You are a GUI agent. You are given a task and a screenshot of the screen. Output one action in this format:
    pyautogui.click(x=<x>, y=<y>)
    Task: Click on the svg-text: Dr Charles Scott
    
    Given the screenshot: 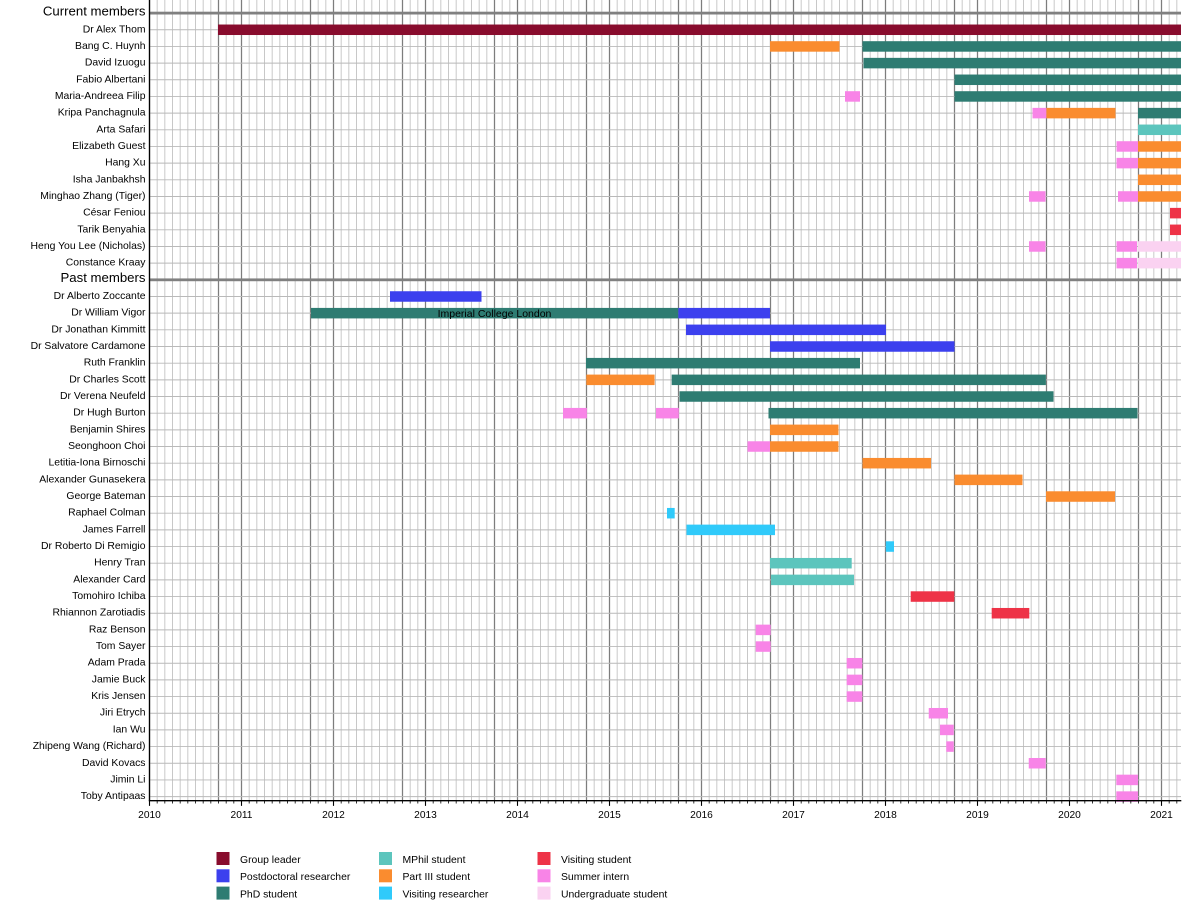 What is the action you would take?
    pyautogui.click(x=107, y=379)
    